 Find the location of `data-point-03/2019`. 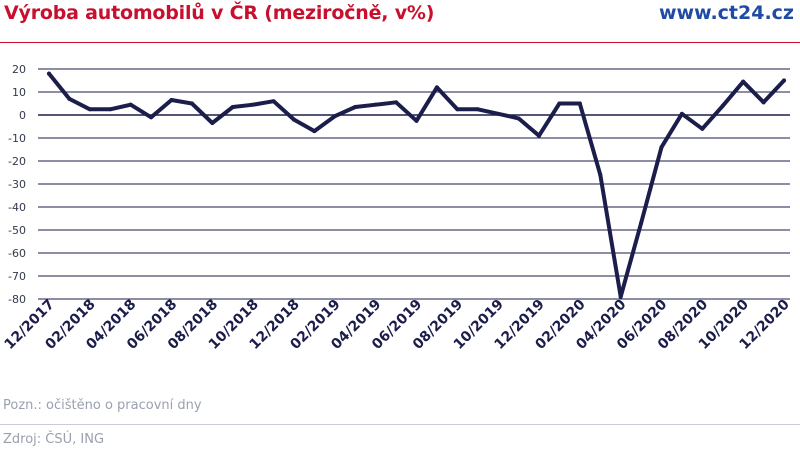

data-point-03/2019 is located at coordinates (355, 106).